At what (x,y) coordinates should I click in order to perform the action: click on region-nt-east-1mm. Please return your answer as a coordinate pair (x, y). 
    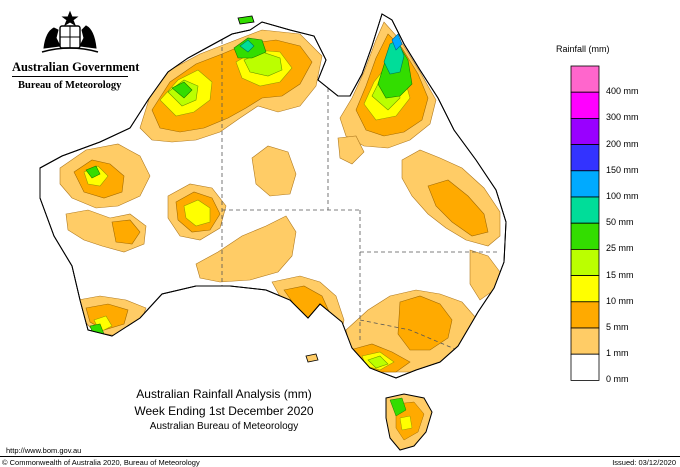
    Looking at the image, I should click on (351, 150).